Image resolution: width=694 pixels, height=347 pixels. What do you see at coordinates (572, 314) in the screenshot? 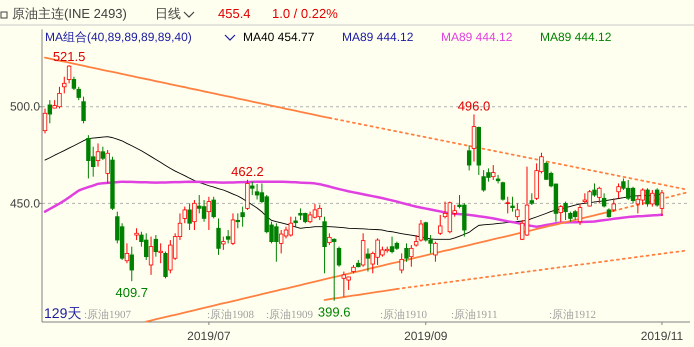
I see `annotation: :原油1912` at bounding box center [572, 314].